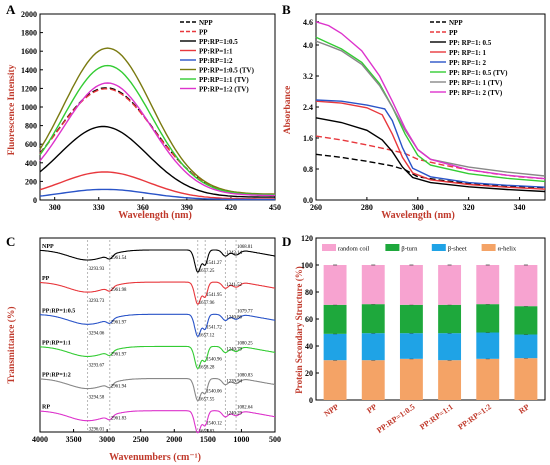 The height and width of the screenshot is (465, 550). I want to click on panel-c-peak-label: 2961.54, so click(119, 258).